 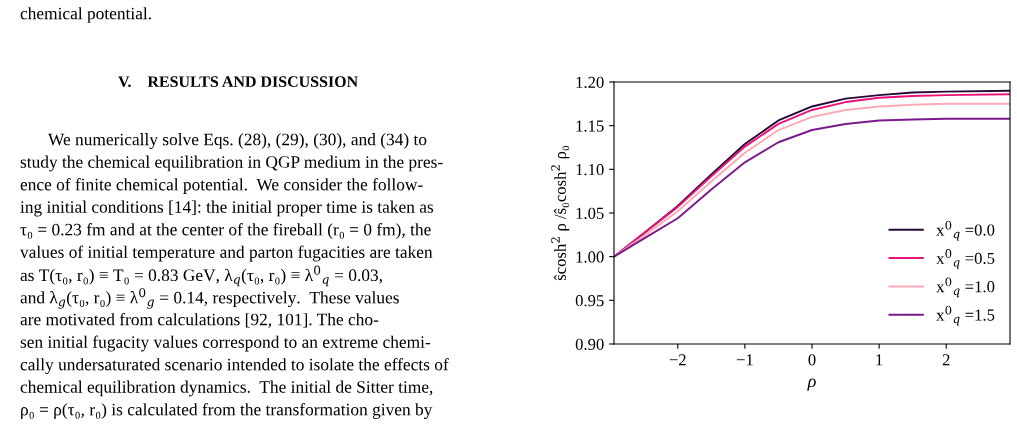 I want to click on x-tick-label: 0, so click(x=812, y=360).